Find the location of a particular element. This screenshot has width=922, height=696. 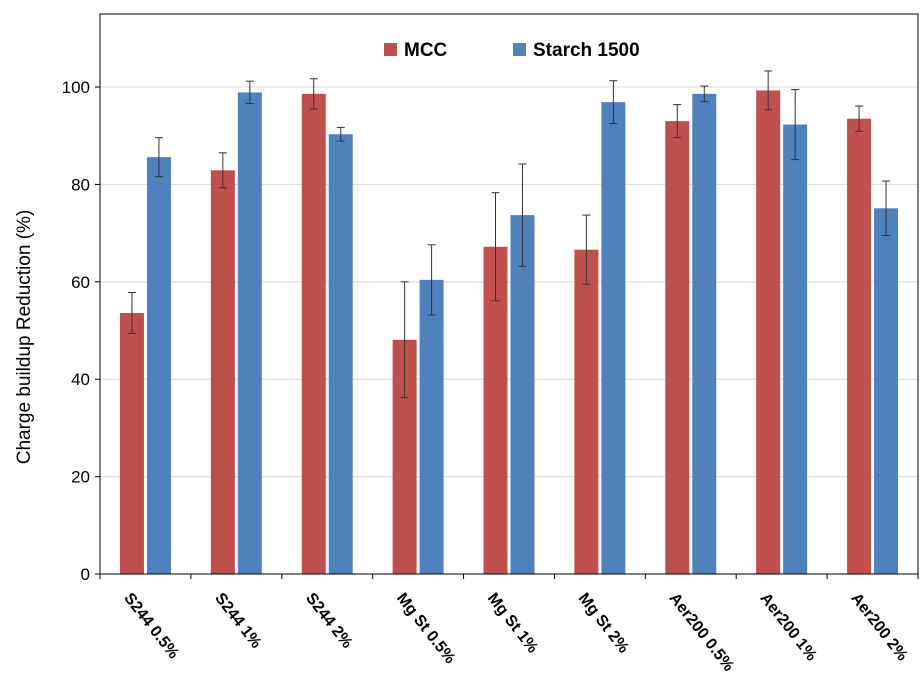

y-tick-label: 60 is located at coordinates (80, 282).